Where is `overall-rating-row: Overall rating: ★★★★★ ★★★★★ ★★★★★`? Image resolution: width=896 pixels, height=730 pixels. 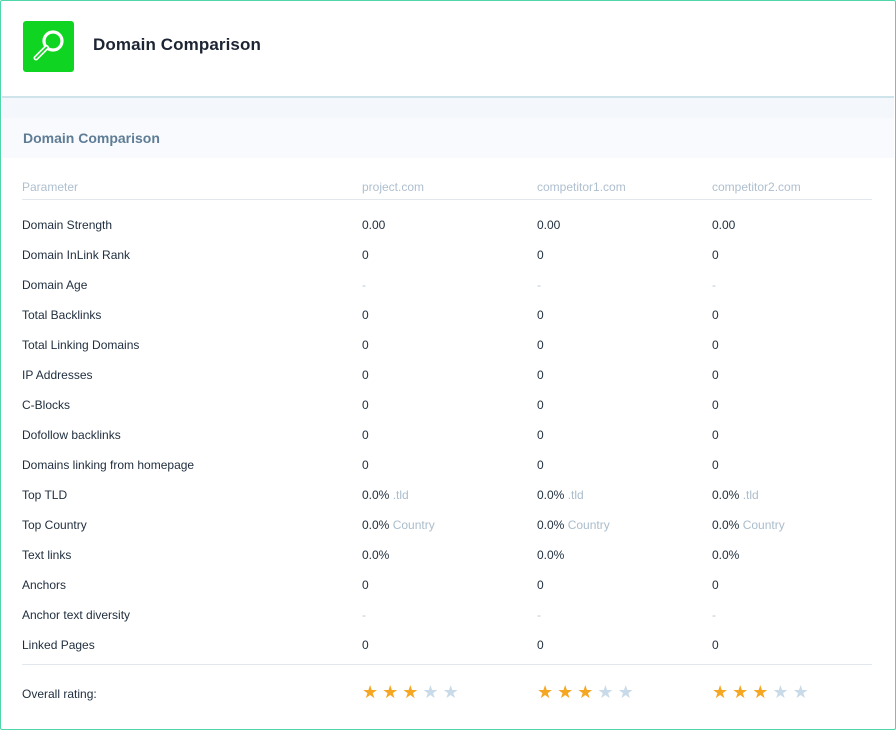
overall-rating-row: Overall rating: ★★★★★ ★★★★★ ★★★★★ is located at coordinates (447, 688).